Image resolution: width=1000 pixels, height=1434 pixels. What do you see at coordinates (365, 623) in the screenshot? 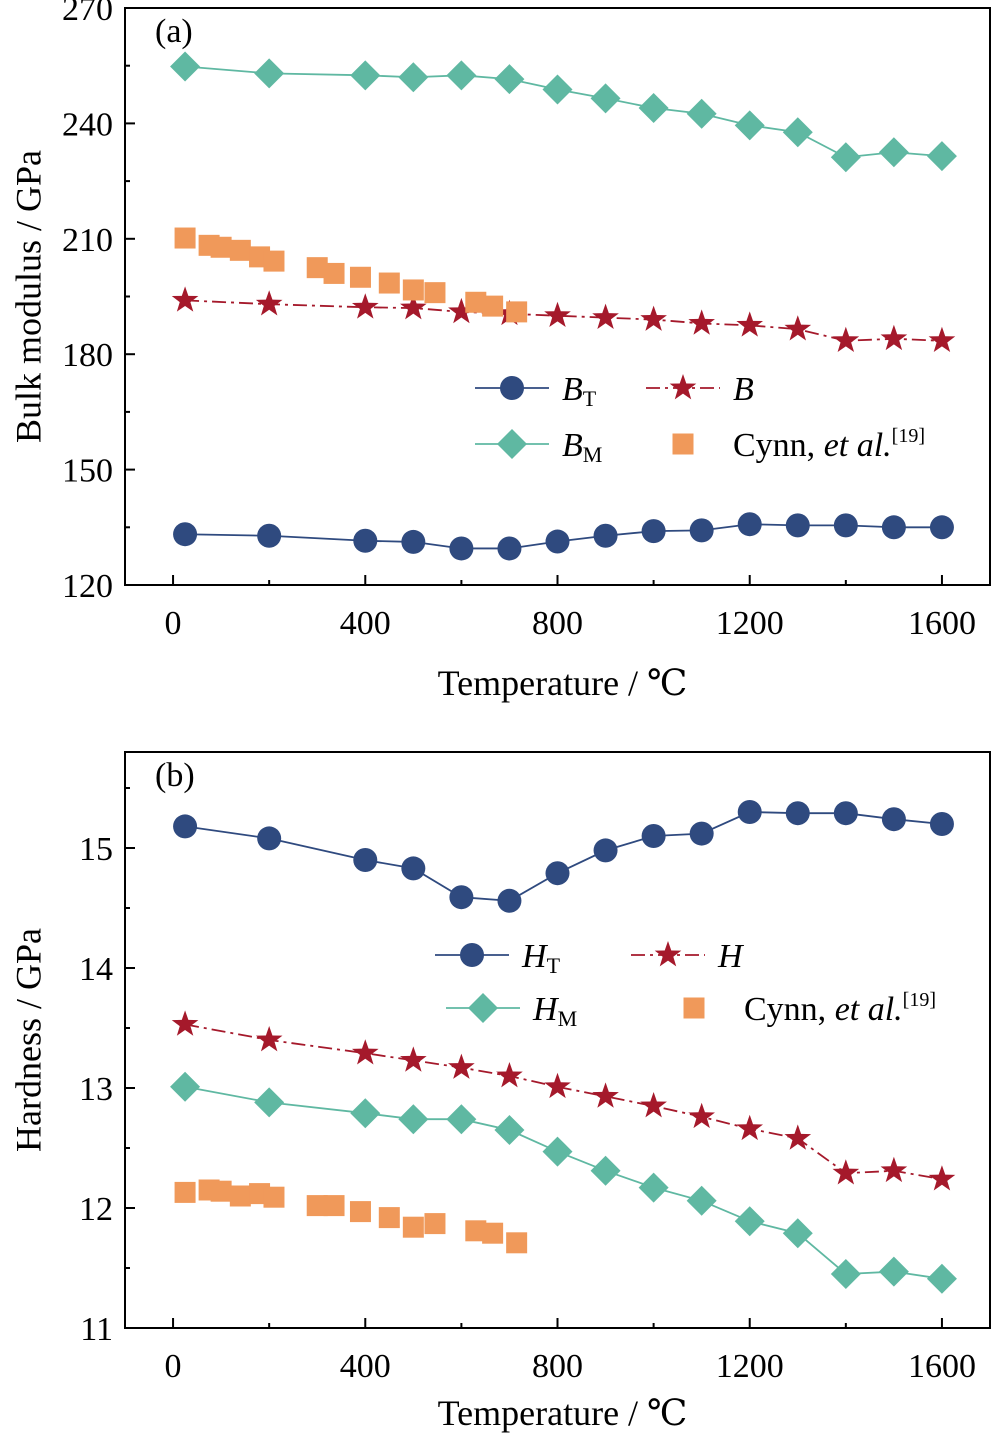
I see `x-tick-label: 400` at bounding box center [365, 623].